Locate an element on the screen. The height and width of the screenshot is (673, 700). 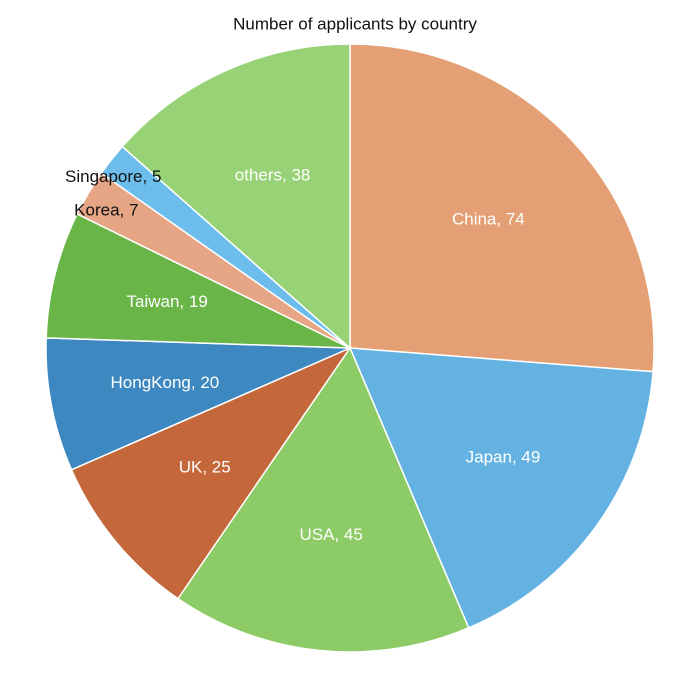
data-label: Singapore, 5 is located at coordinates (113, 176).